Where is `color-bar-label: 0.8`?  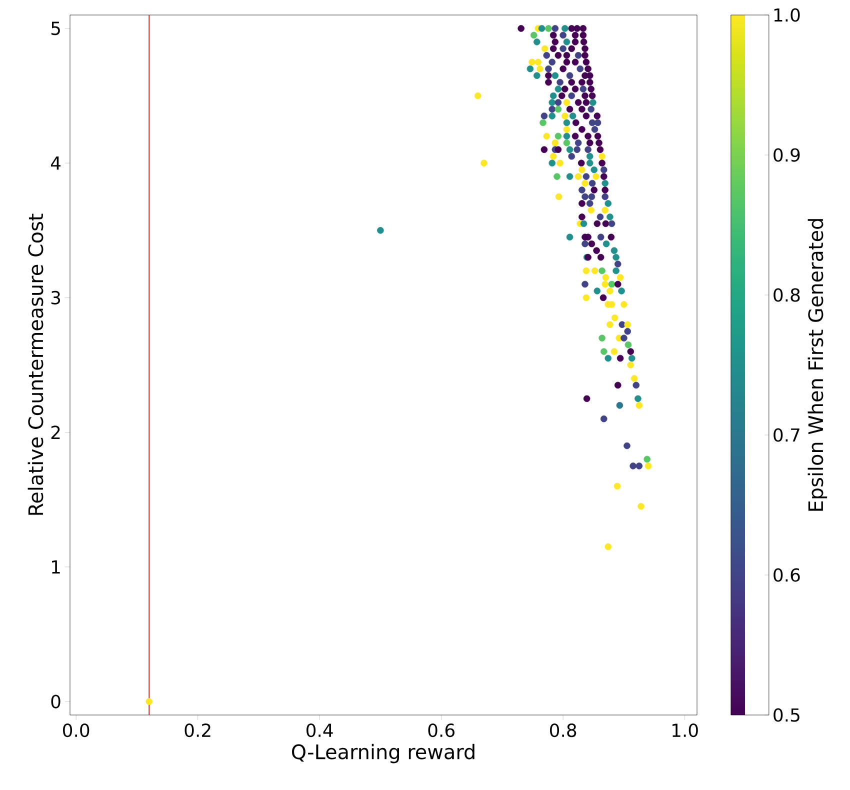 color-bar-label: 0.8 is located at coordinates (787, 295).